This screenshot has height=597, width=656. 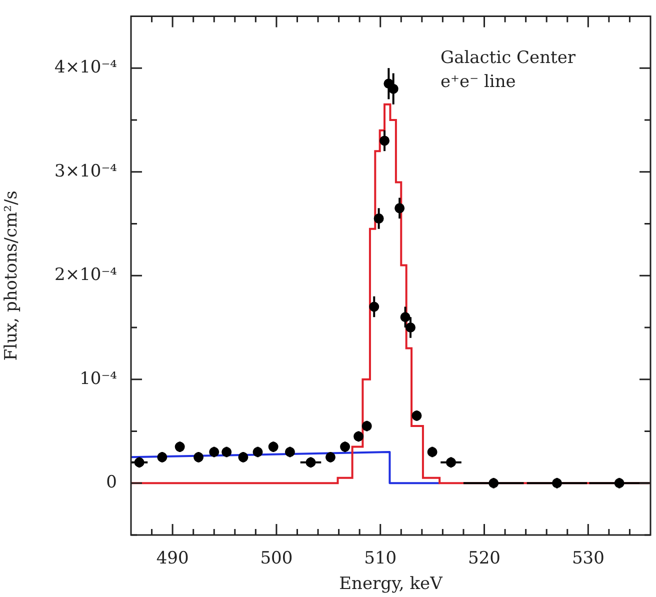 I want to click on y-tick-label: 0, so click(x=111, y=482).